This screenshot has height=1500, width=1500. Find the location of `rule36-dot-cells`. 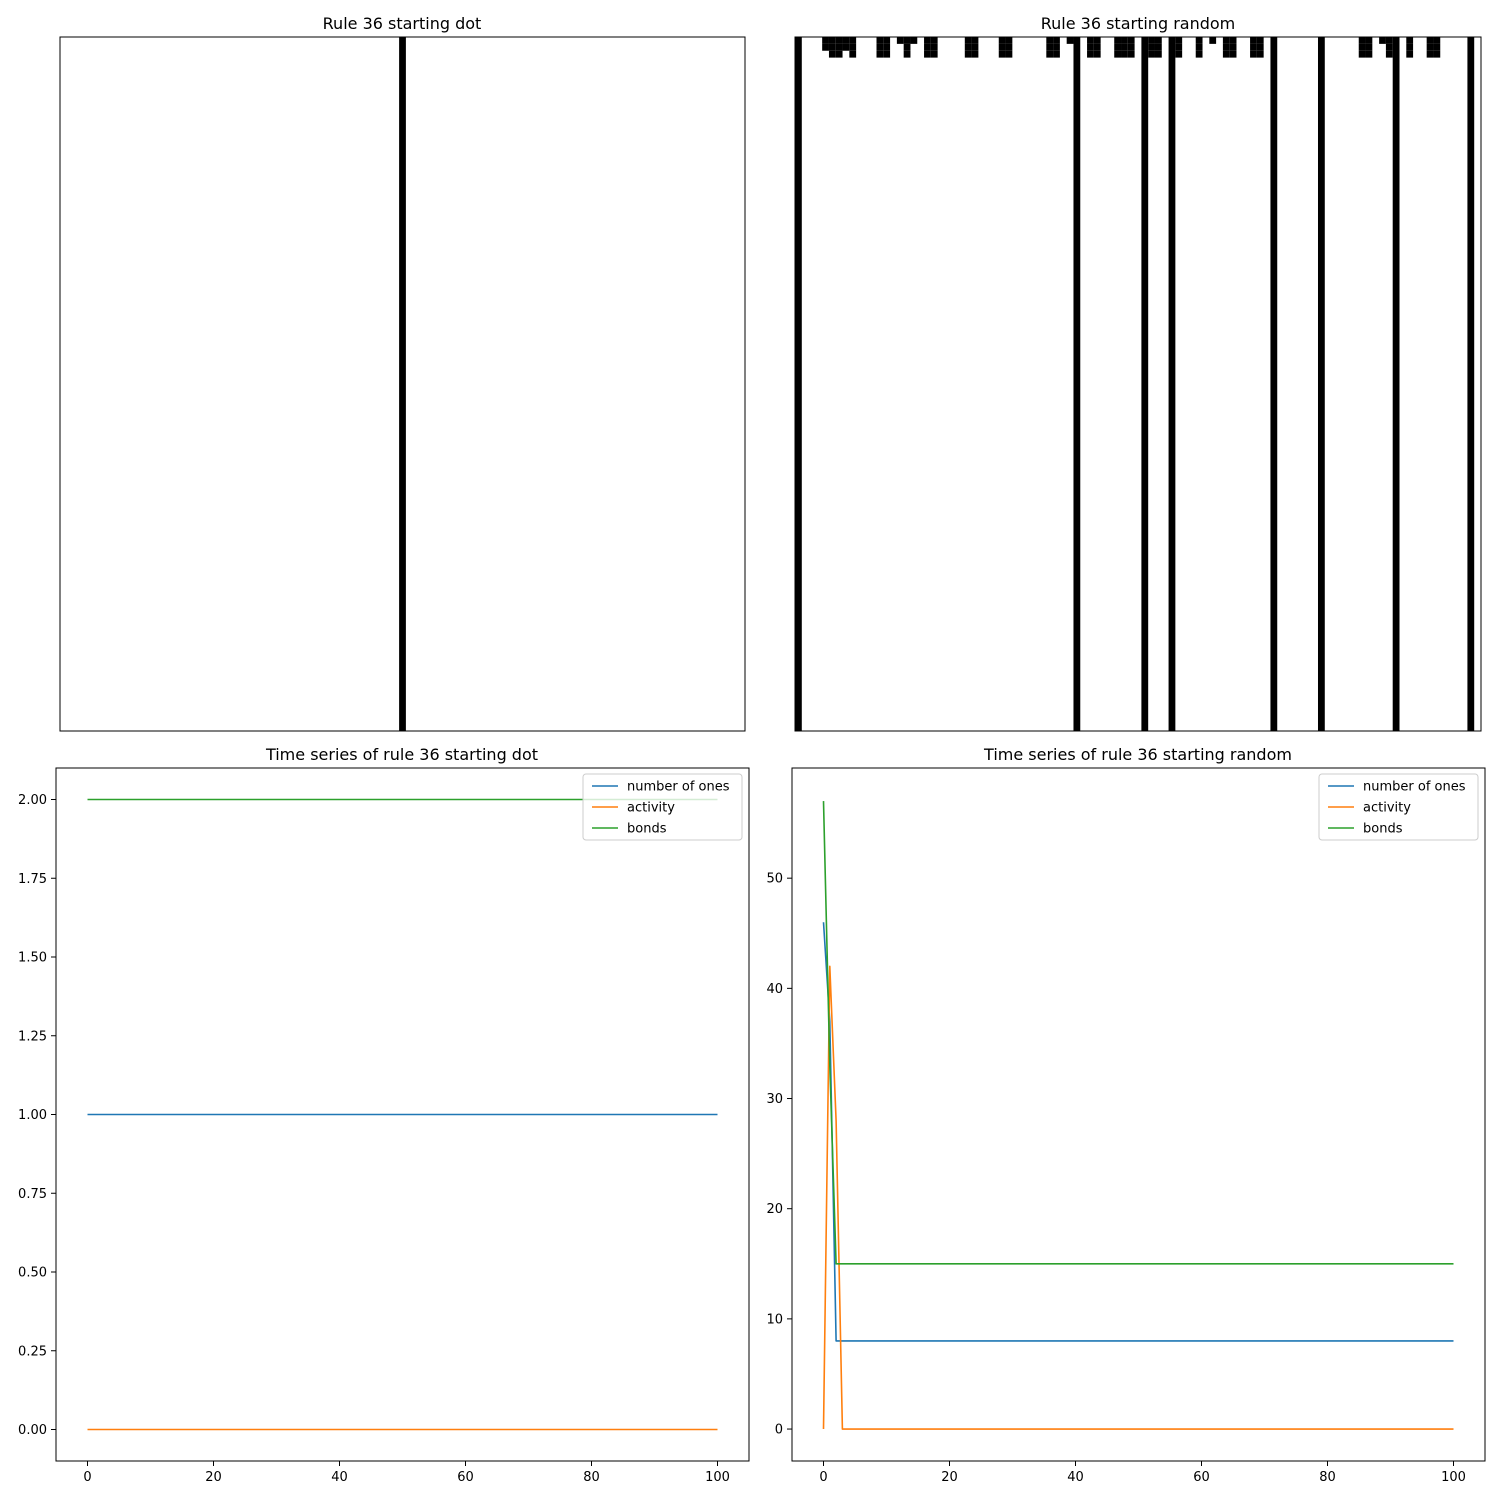

rule36-dot-cells is located at coordinates (402, 384).